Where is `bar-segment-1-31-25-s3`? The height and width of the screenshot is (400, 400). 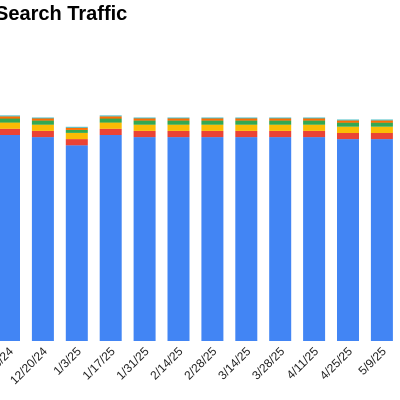
bar-segment-1-31-25-s3 is located at coordinates (144, 122).